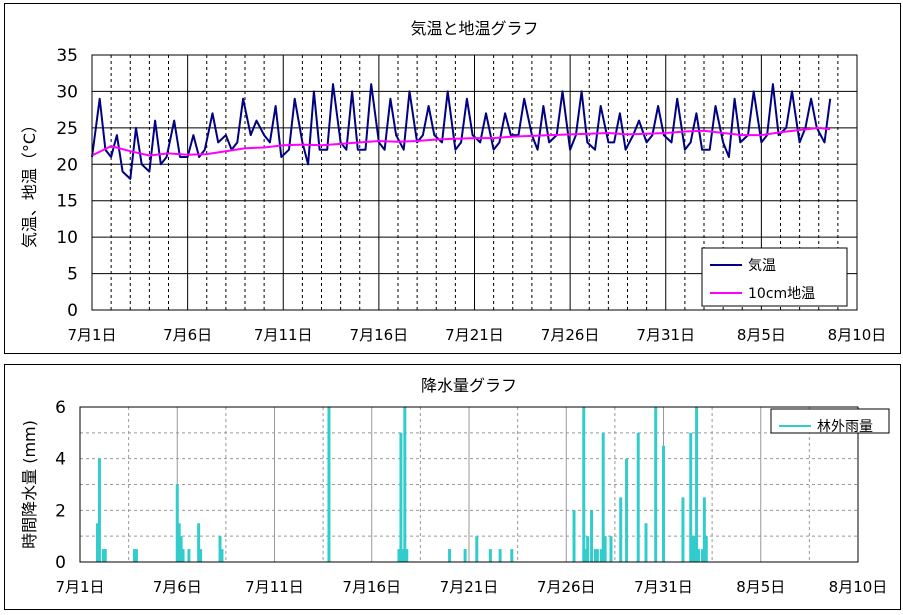  I want to click on y-tick-label: 4, so click(60, 460).